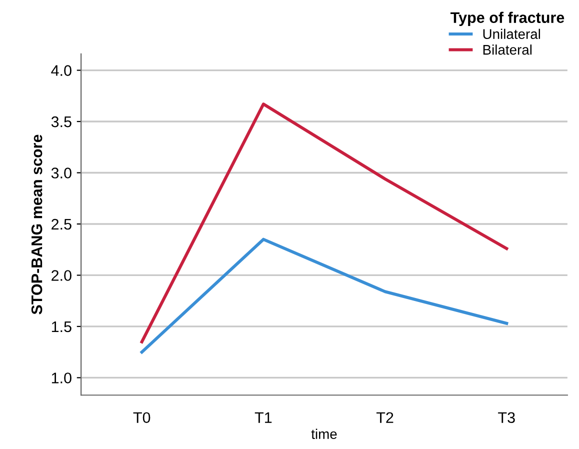  I want to click on y-tick-label: 1.0, so click(62, 378).